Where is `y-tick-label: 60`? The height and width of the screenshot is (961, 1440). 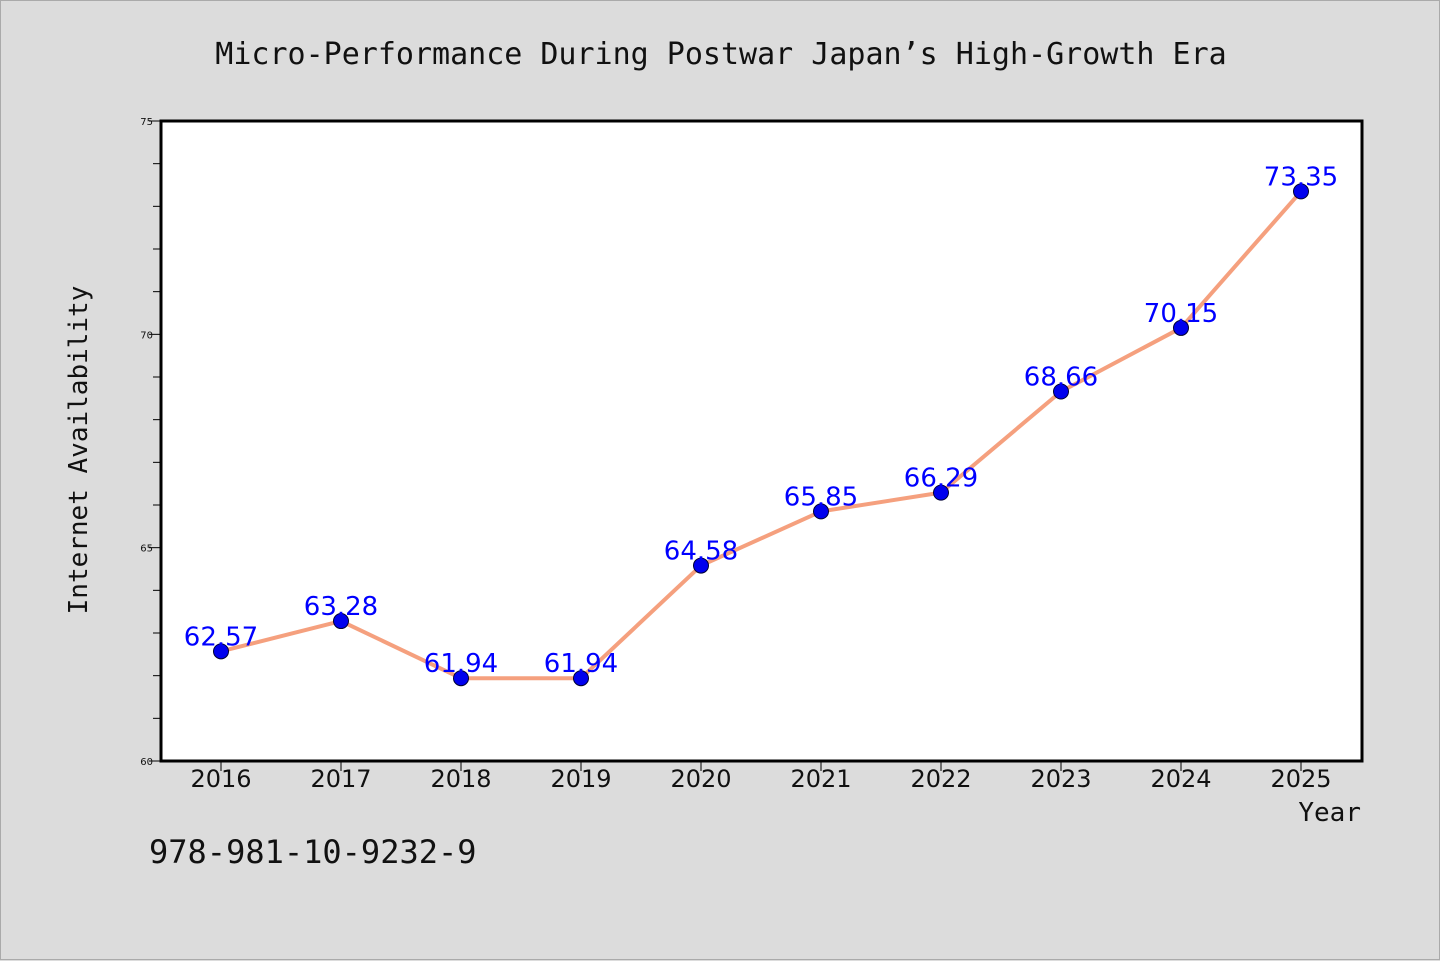 y-tick-label: 60 is located at coordinates (146, 762).